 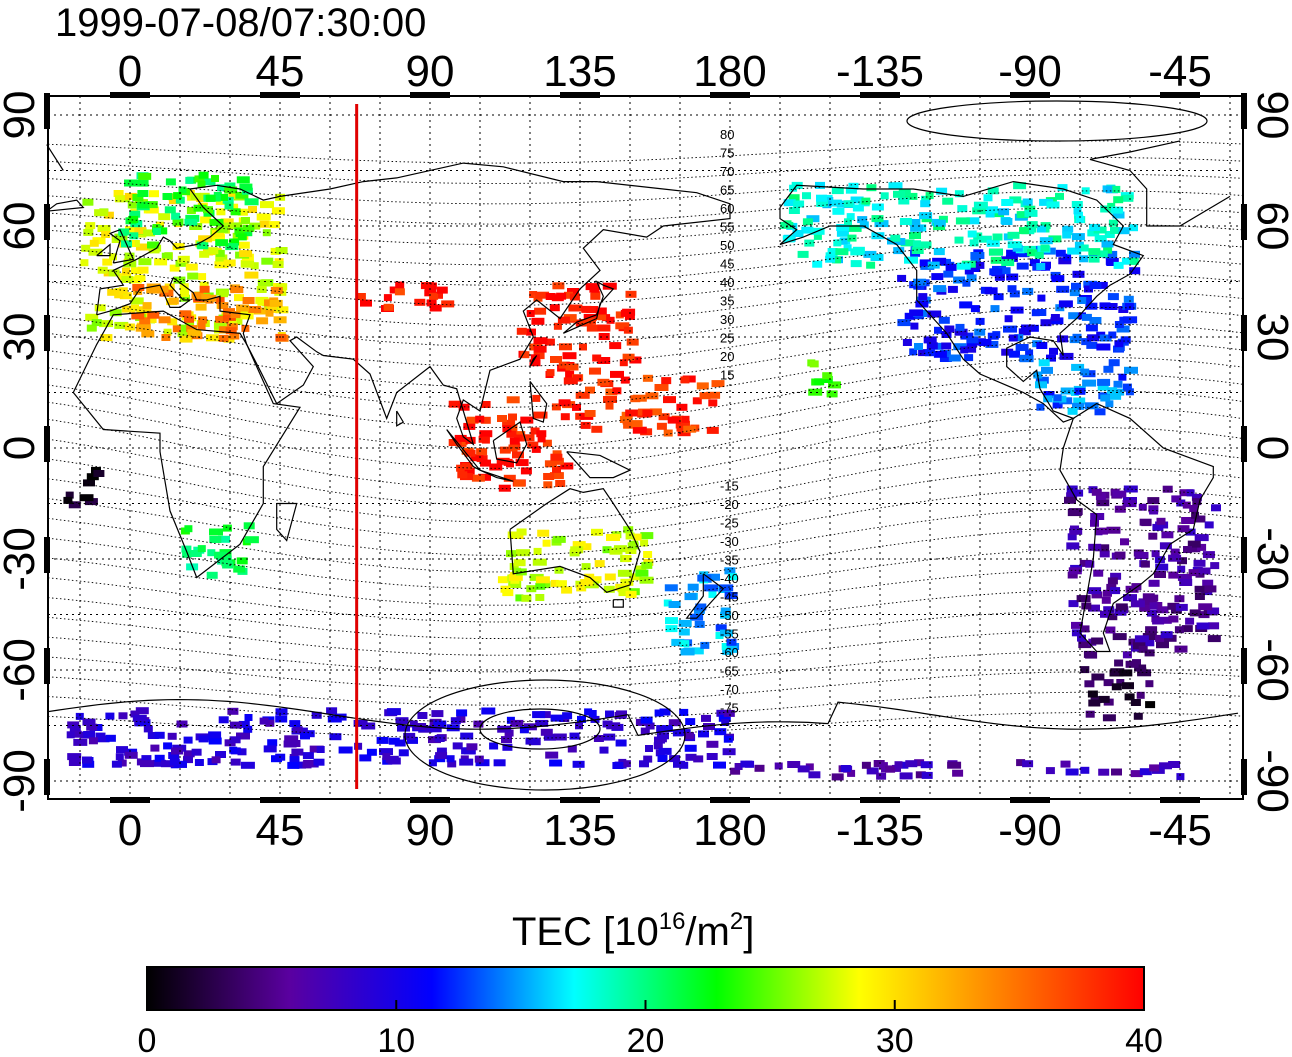 What do you see at coordinates (727, 375) in the screenshot?
I see `maglat-label: 15` at bounding box center [727, 375].